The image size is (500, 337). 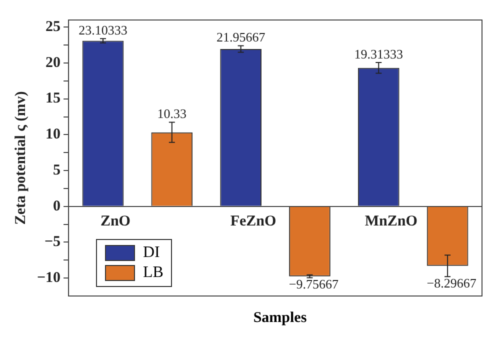 What do you see at coordinates (57, 206) in the screenshot?
I see `y-tick-label: 0` at bounding box center [57, 206].